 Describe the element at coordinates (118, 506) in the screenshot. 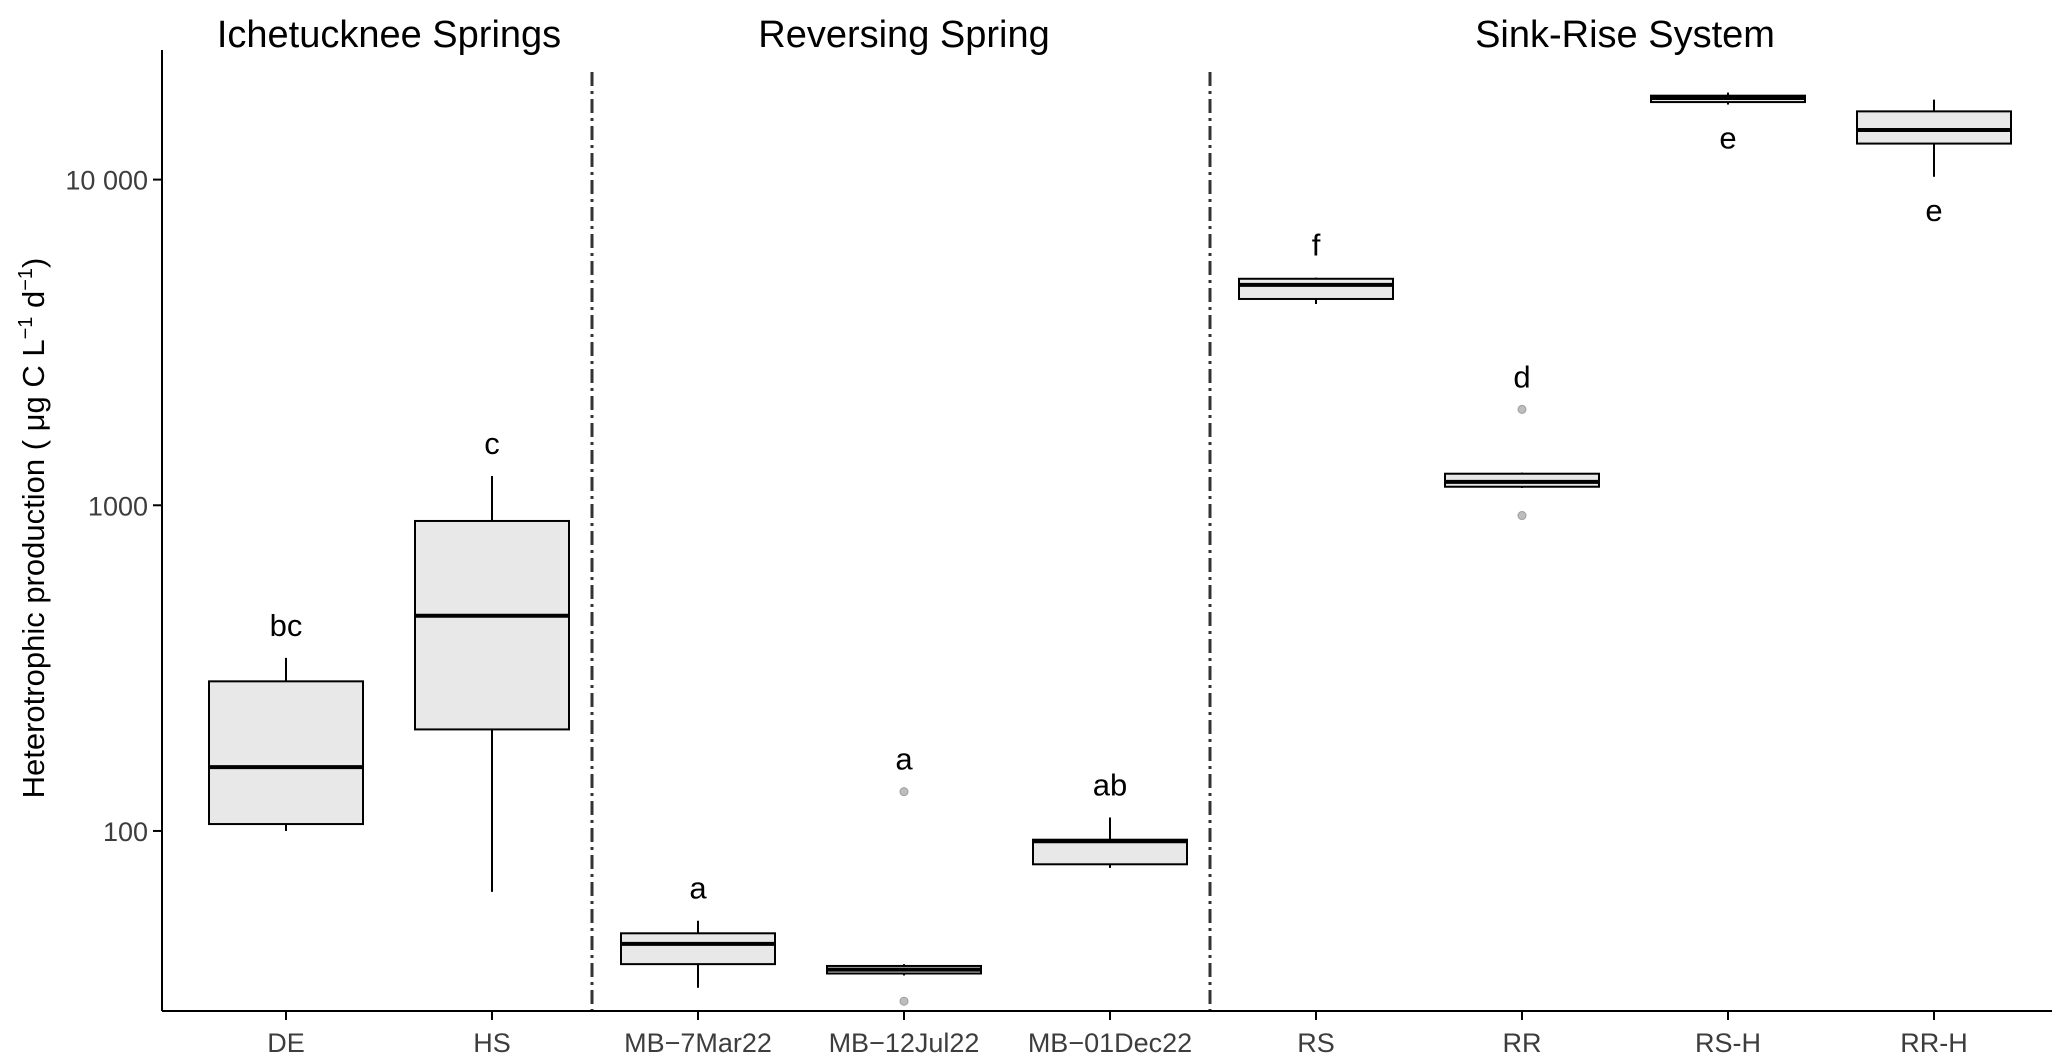

I see `y-tick-label: 1000` at that location.